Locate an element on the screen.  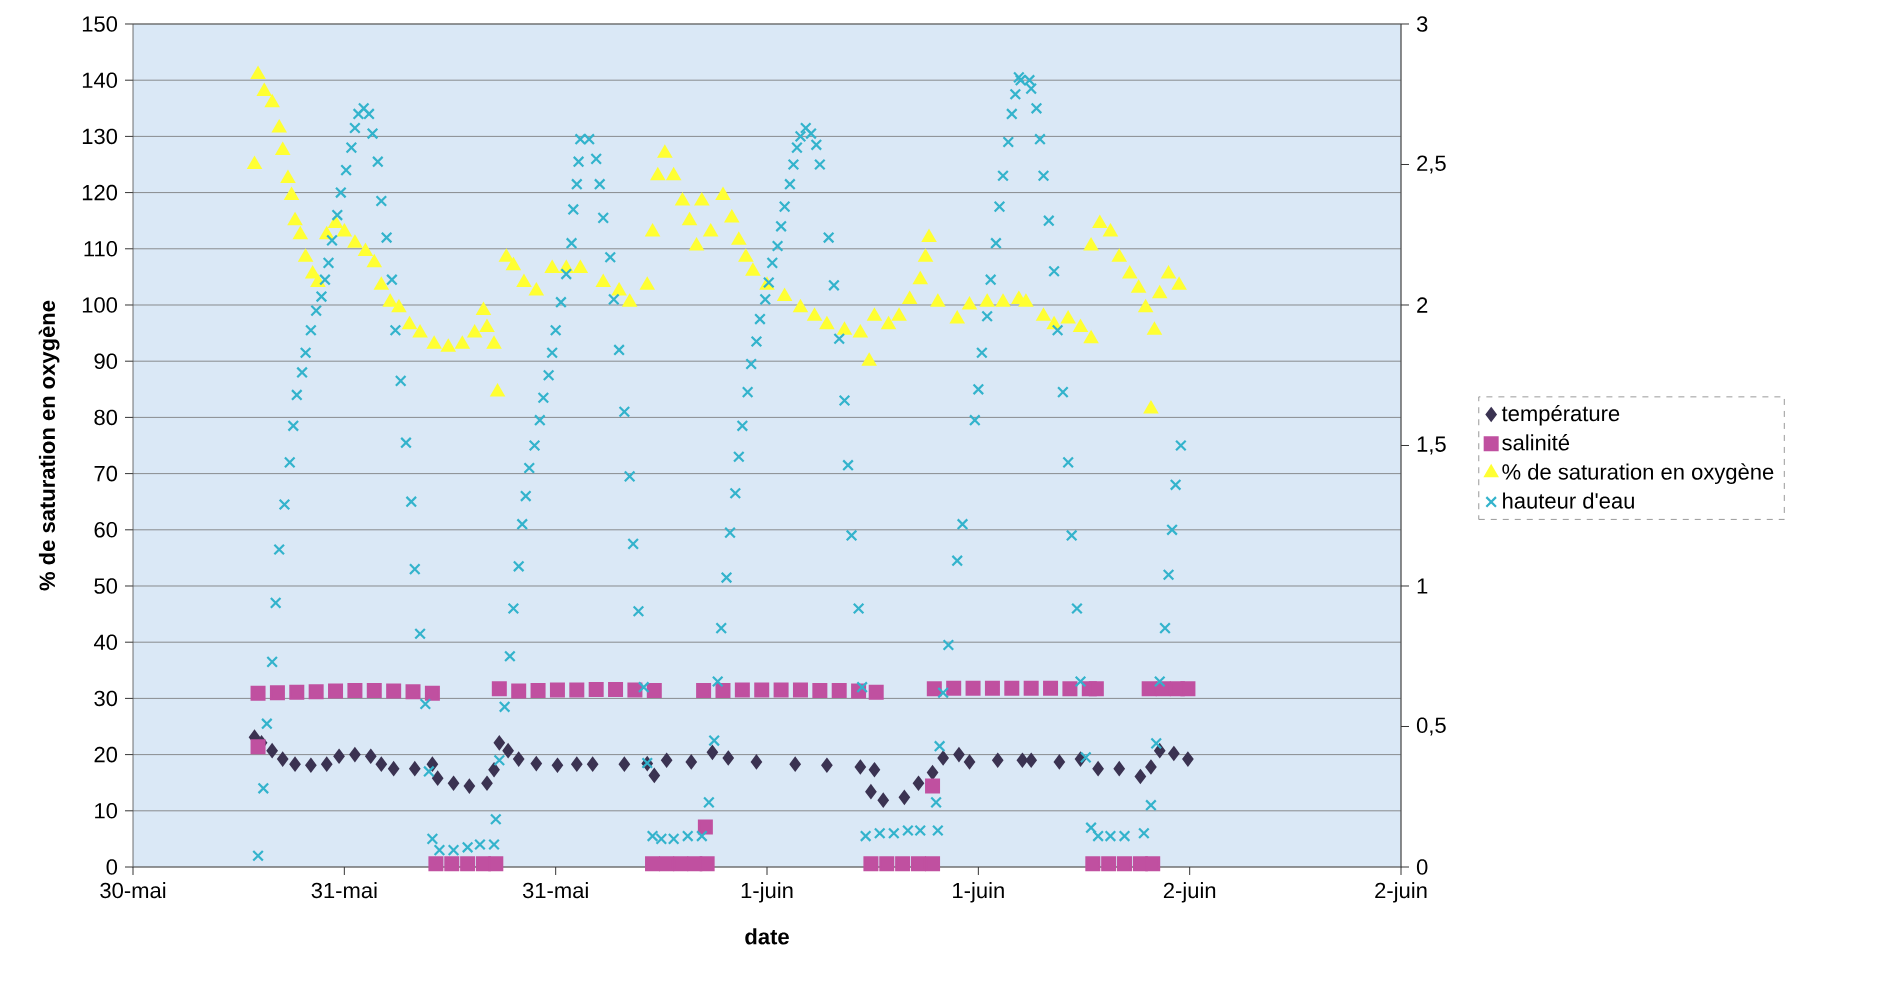
x-axis-title: date is located at coordinates (767, 936).